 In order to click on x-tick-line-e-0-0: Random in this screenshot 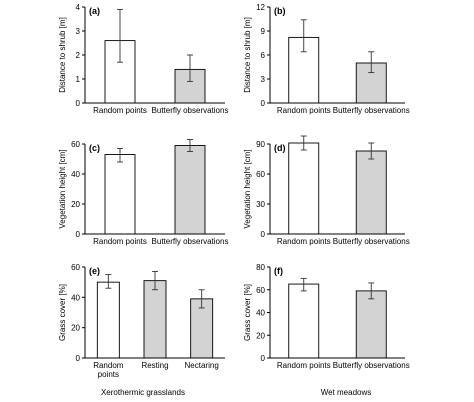, I will do `click(108, 365)`.